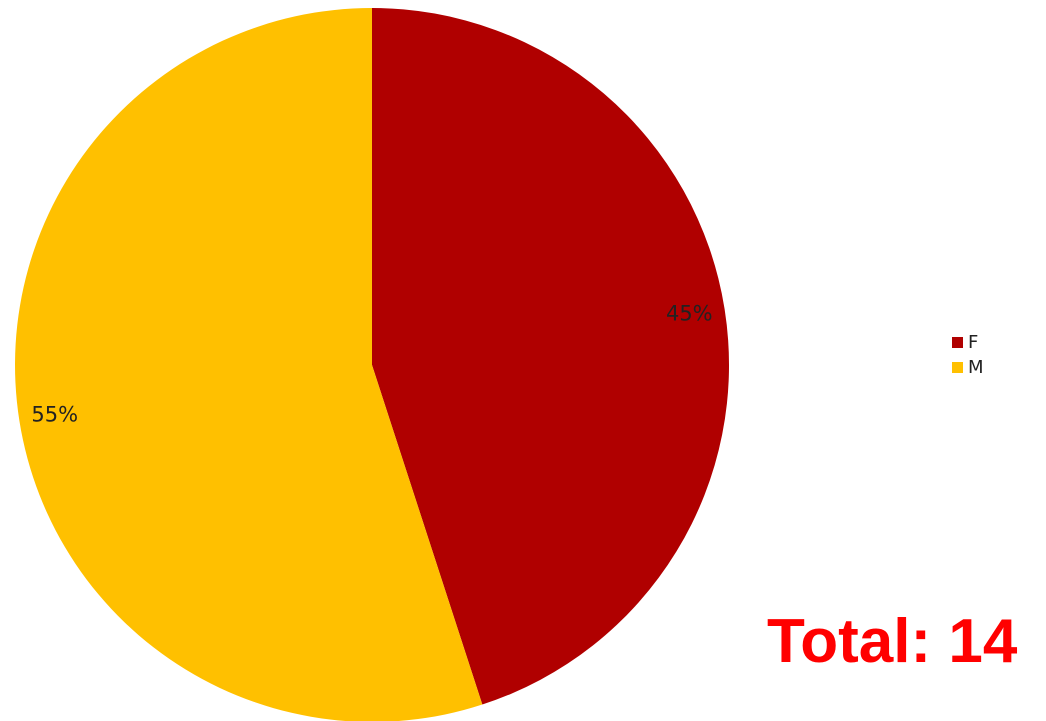 The height and width of the screenshot is (721, 1046). I want to click on total-count-text: Total: 14, so click(892, 641).